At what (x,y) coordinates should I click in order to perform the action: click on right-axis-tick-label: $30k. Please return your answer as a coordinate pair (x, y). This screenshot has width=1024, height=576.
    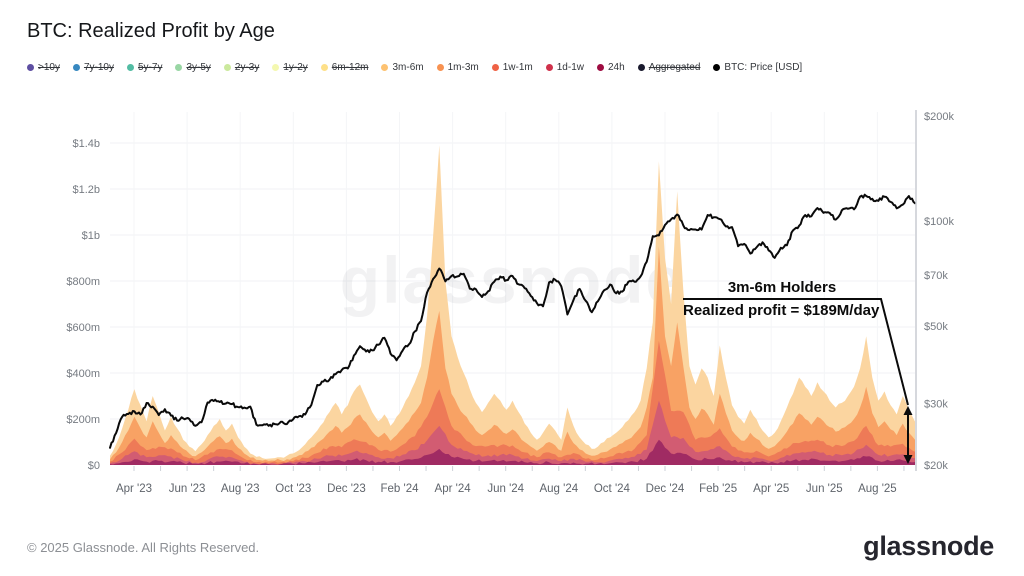
    Looking at the image, I should click on (936, 405).